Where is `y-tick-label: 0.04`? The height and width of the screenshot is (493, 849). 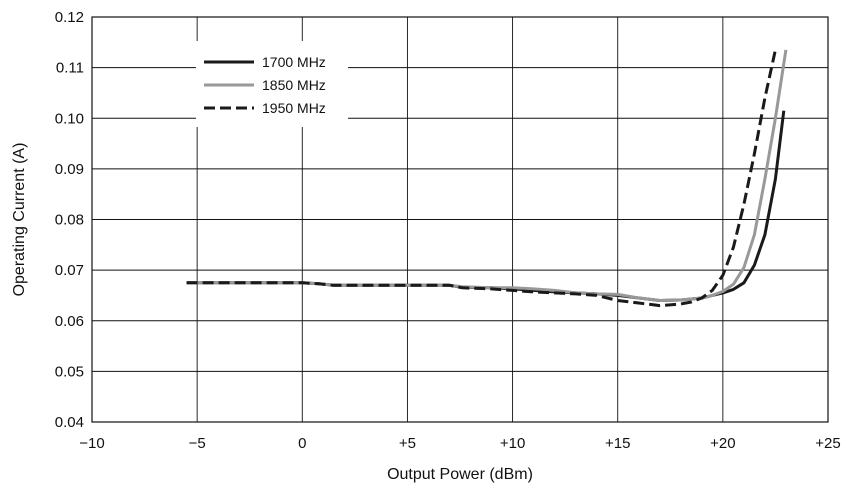 y-tick-label: 0.04 is located at coordinates (69, 422).